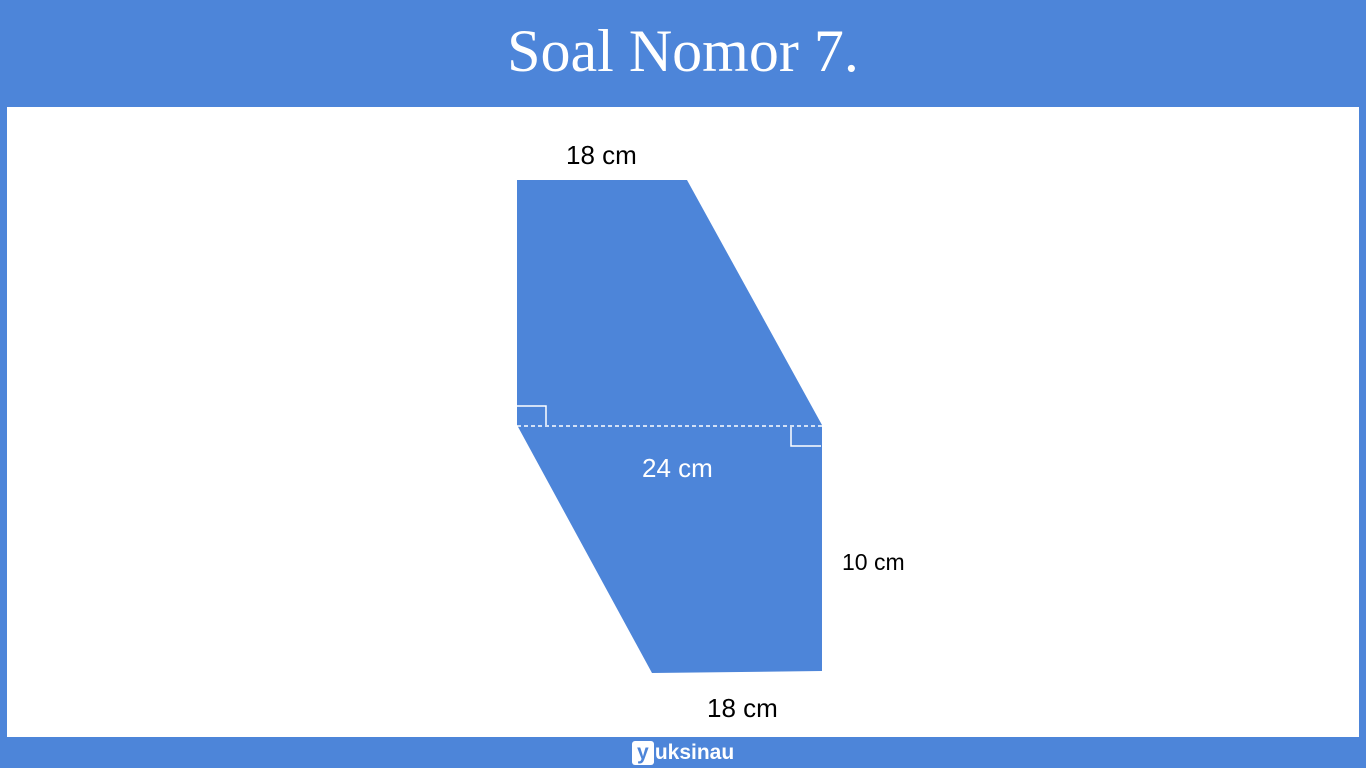 Image resolution: width=1366 pixels, height=768 pixels. Describe the element at coordinates (742, 708) in the screenshot. I see `bottom-side-label: 18 cm` at that location.